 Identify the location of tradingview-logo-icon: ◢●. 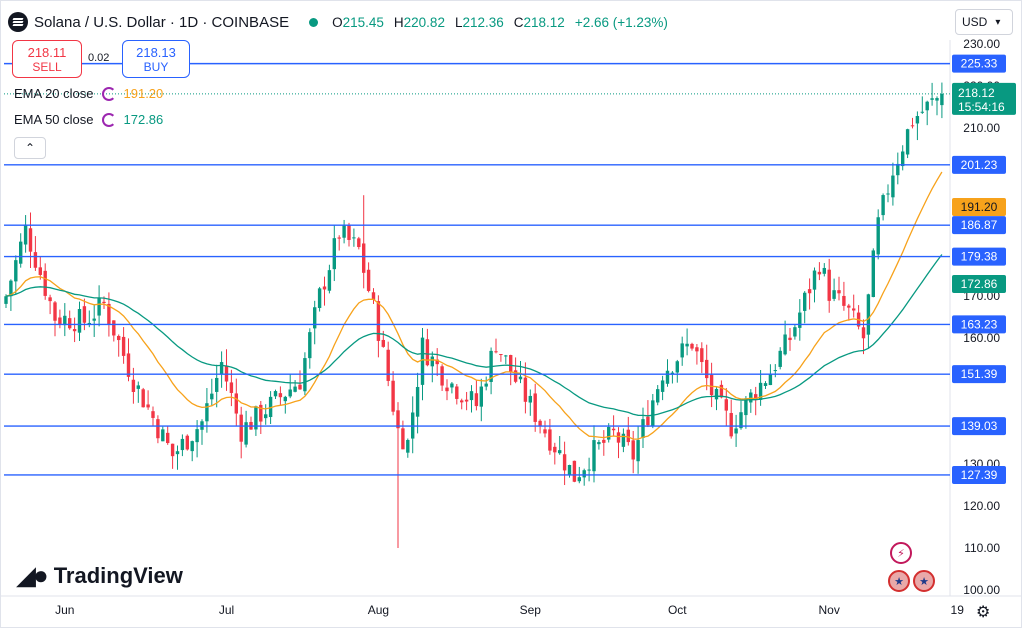
(32, 575).